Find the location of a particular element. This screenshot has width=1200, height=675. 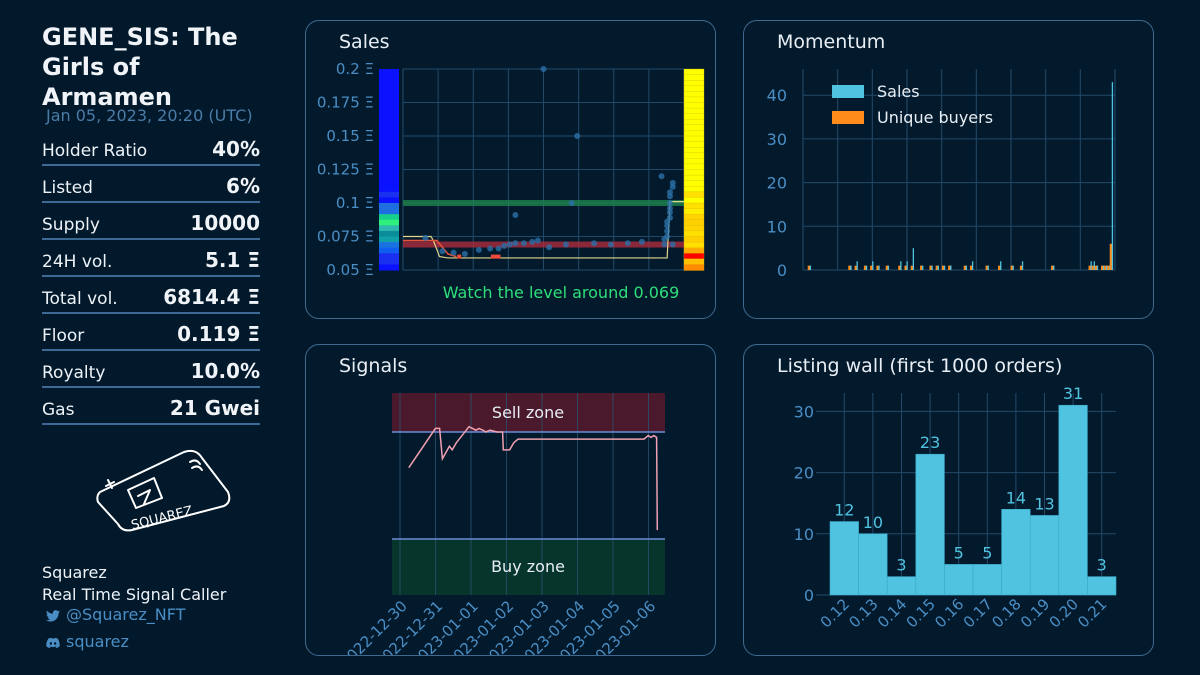

stat-label: Floor is located at coordinates (63, 336).